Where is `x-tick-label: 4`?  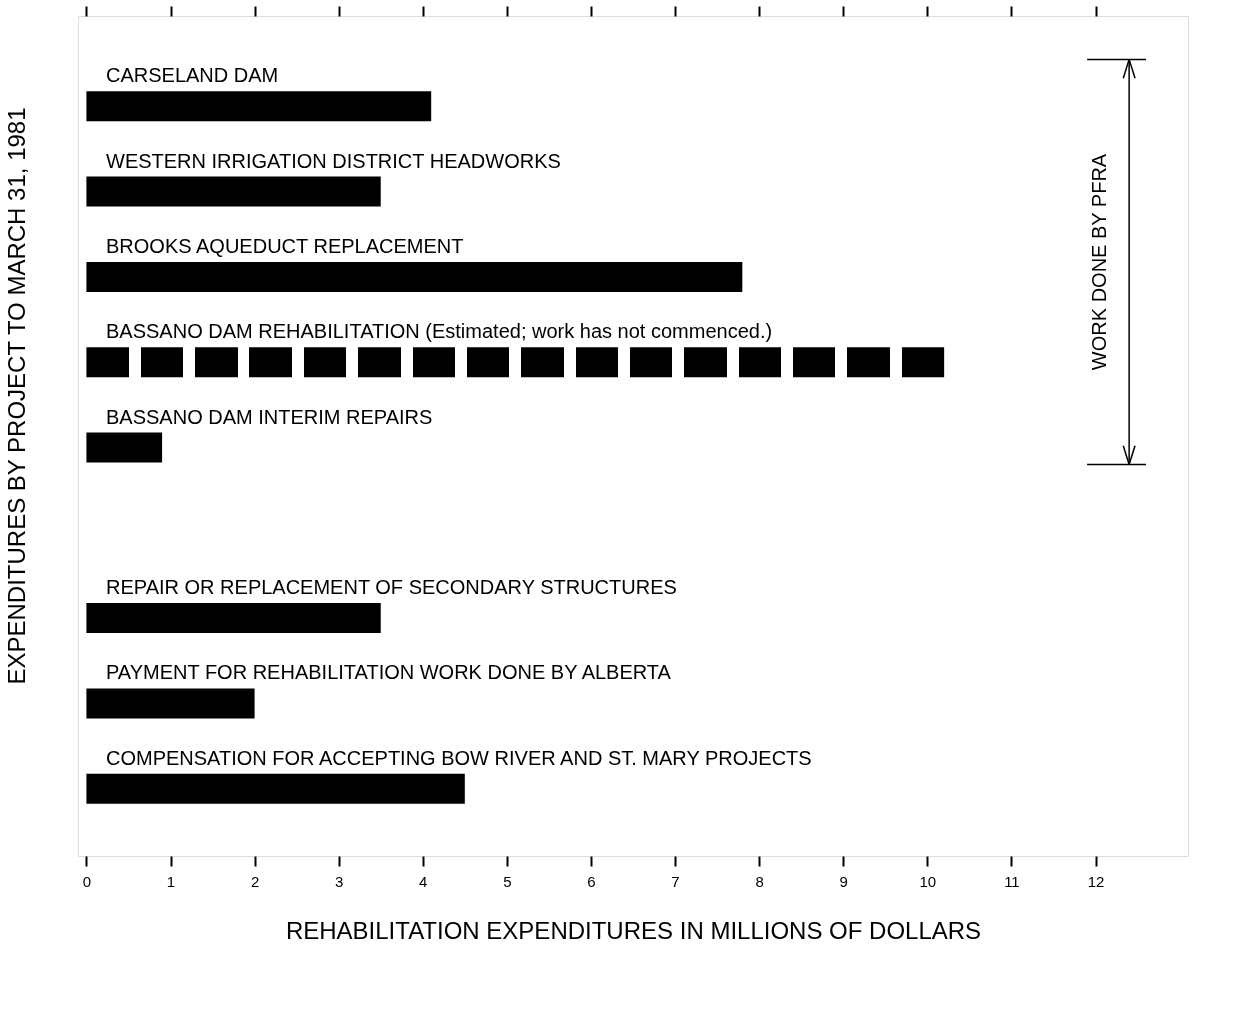
x-tick-label: 4 is located at coordinates (423, 881).